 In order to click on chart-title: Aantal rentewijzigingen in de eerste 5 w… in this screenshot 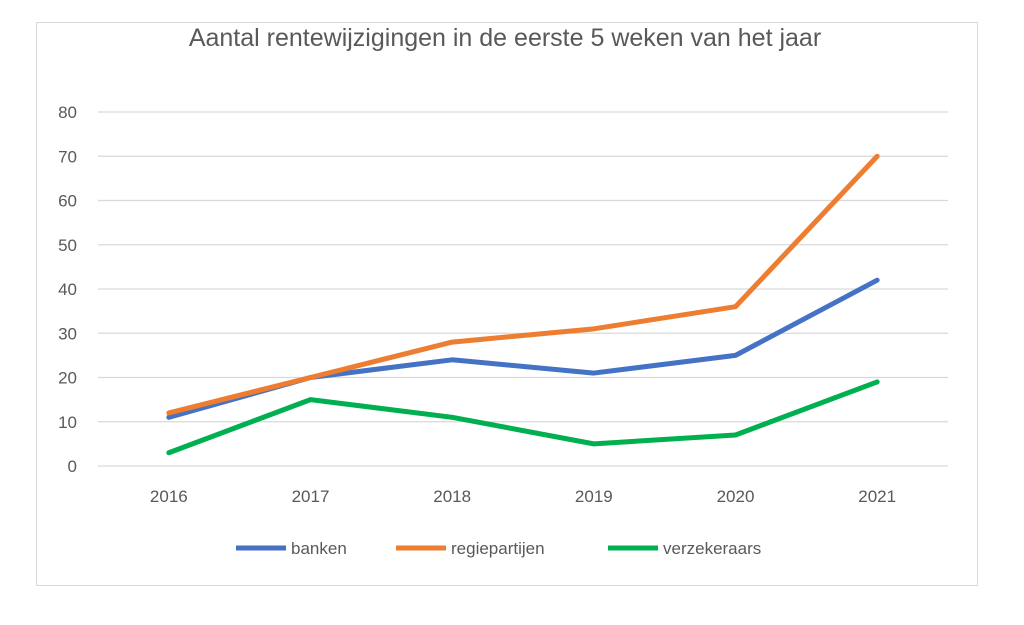, I will do `click(505, 38)`.